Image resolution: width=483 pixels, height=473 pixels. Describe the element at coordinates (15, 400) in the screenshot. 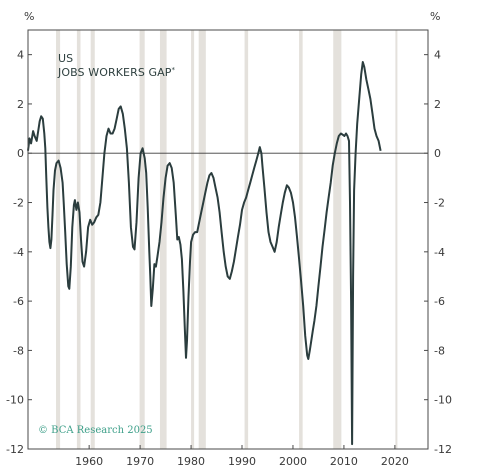

I see `left-tick-label: -10` at that location.